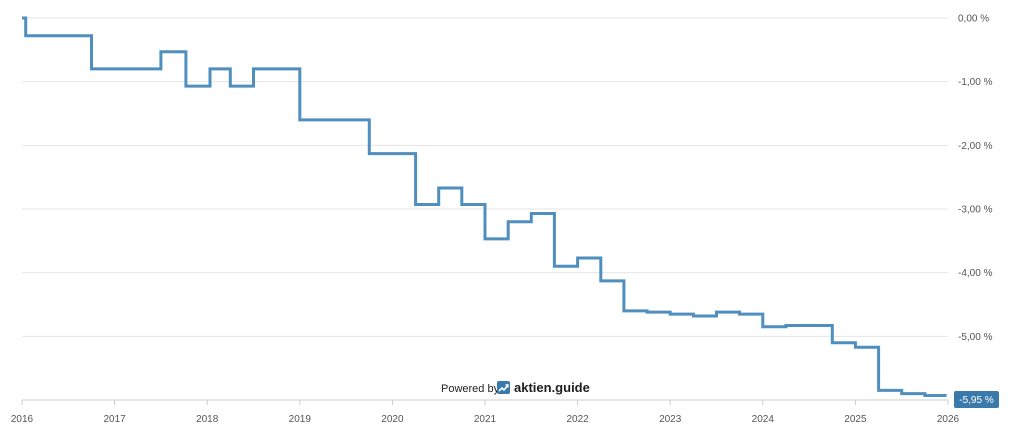 This screenshot has width=1024, height=440. What do you see at coordinates (503, 387) in the screenshot?
I see `trend-up-icon` at bounding box center [503, 387].